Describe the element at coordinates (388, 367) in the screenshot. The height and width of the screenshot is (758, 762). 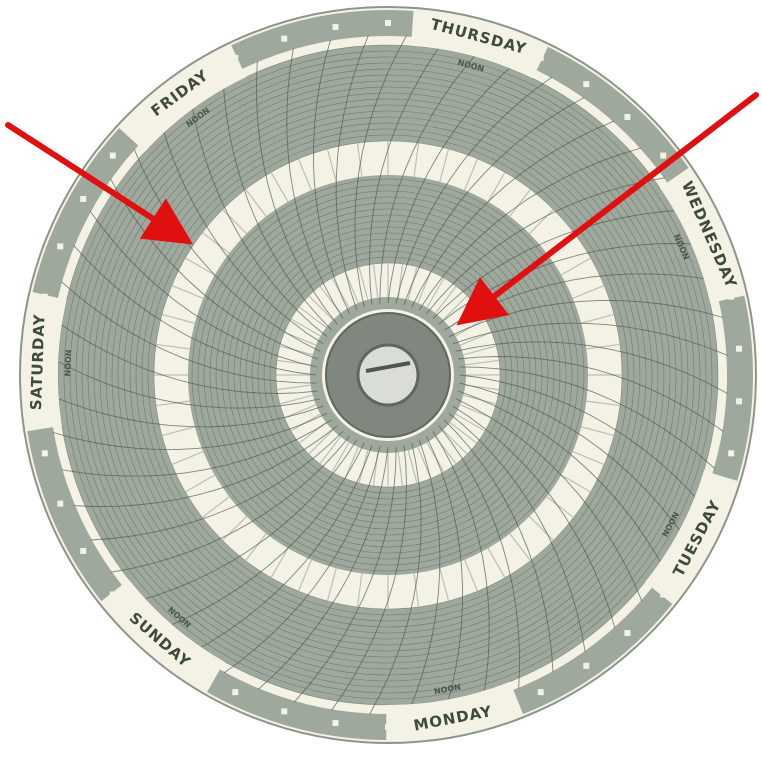
I see `hub-slot` at that location.